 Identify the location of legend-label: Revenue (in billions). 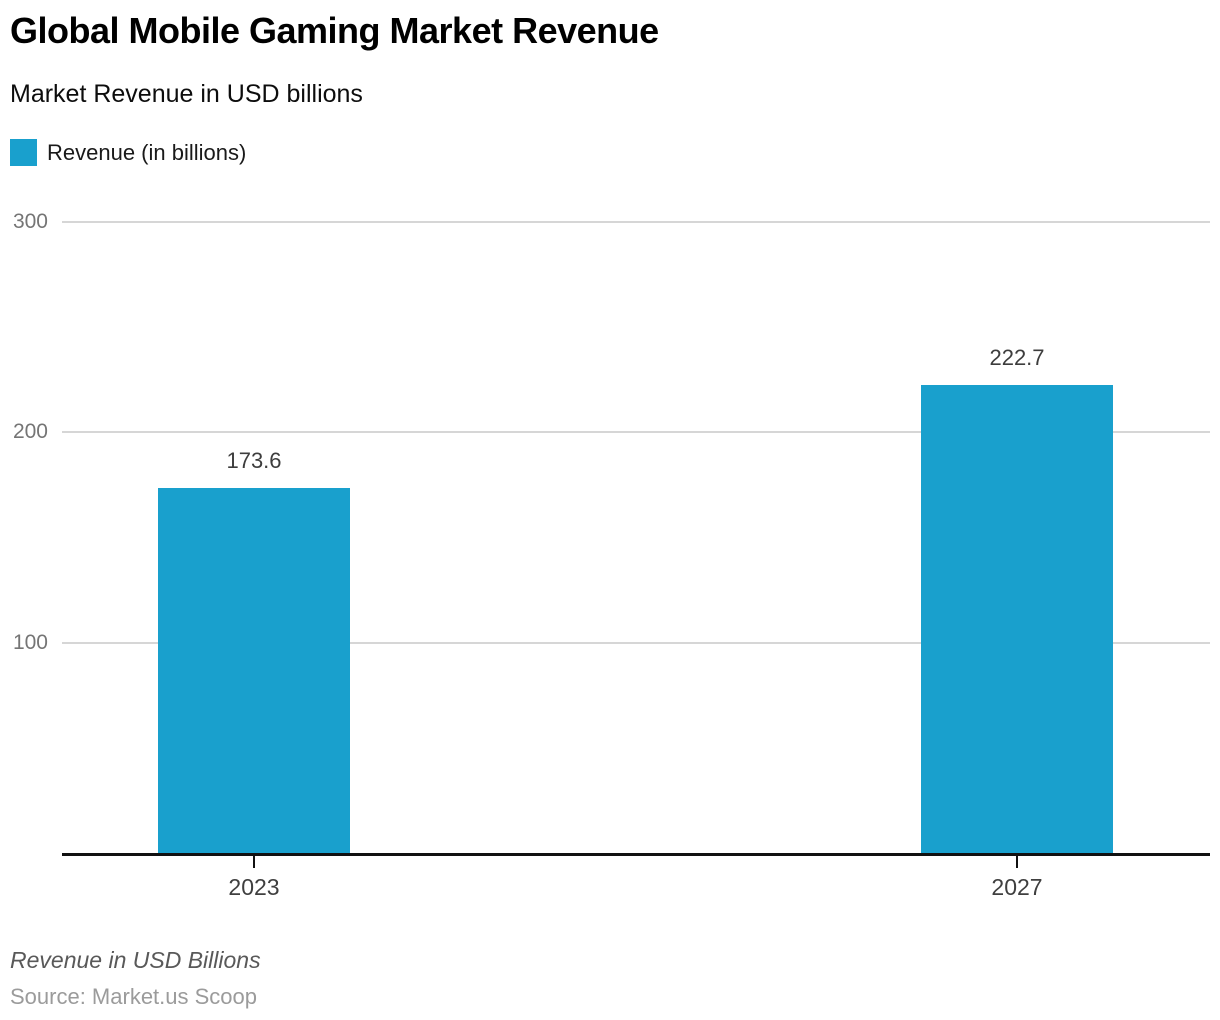
(147, 152).